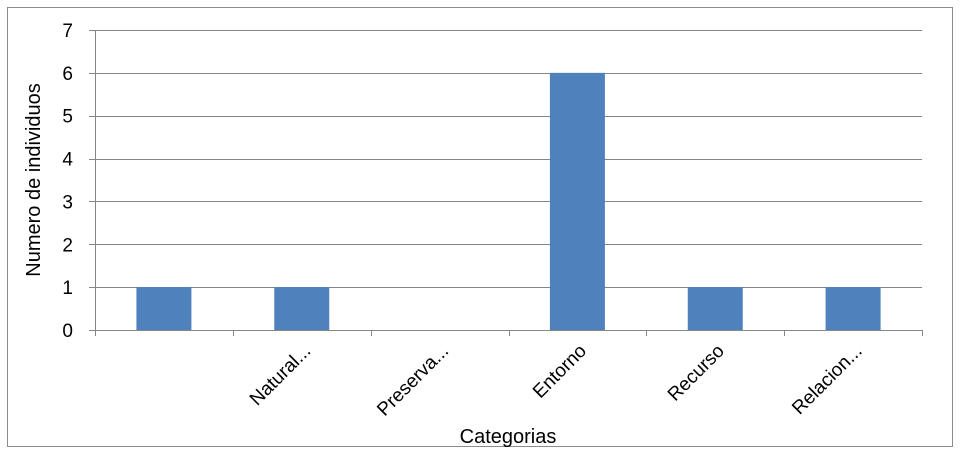 This screenshot has height=454, width=962. What do you see at coordinates (67, 288) in the screenshot?
I see `y-tick-label-1: 1` at bounding box center [67, 288].